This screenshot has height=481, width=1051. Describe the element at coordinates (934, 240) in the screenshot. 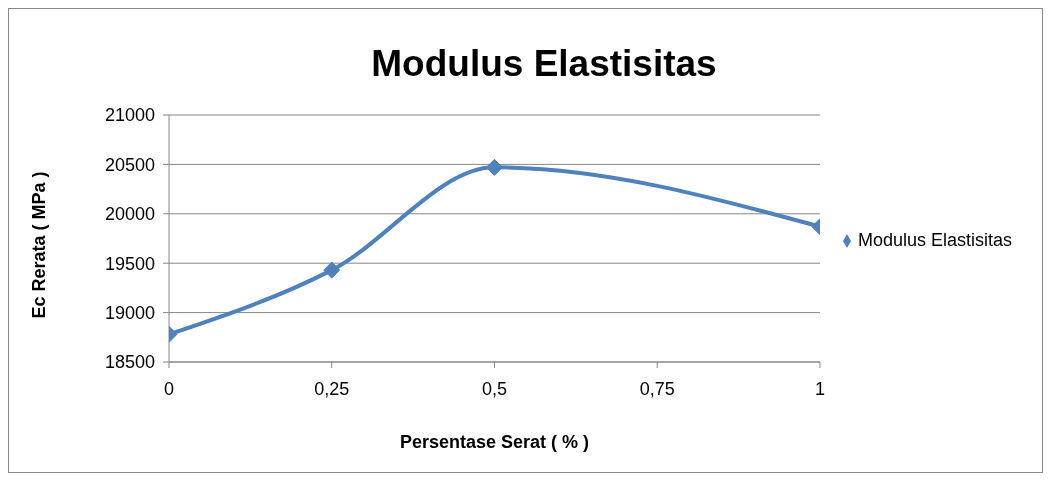

I see `legend-label: Modulus Elastisitas` at that location.